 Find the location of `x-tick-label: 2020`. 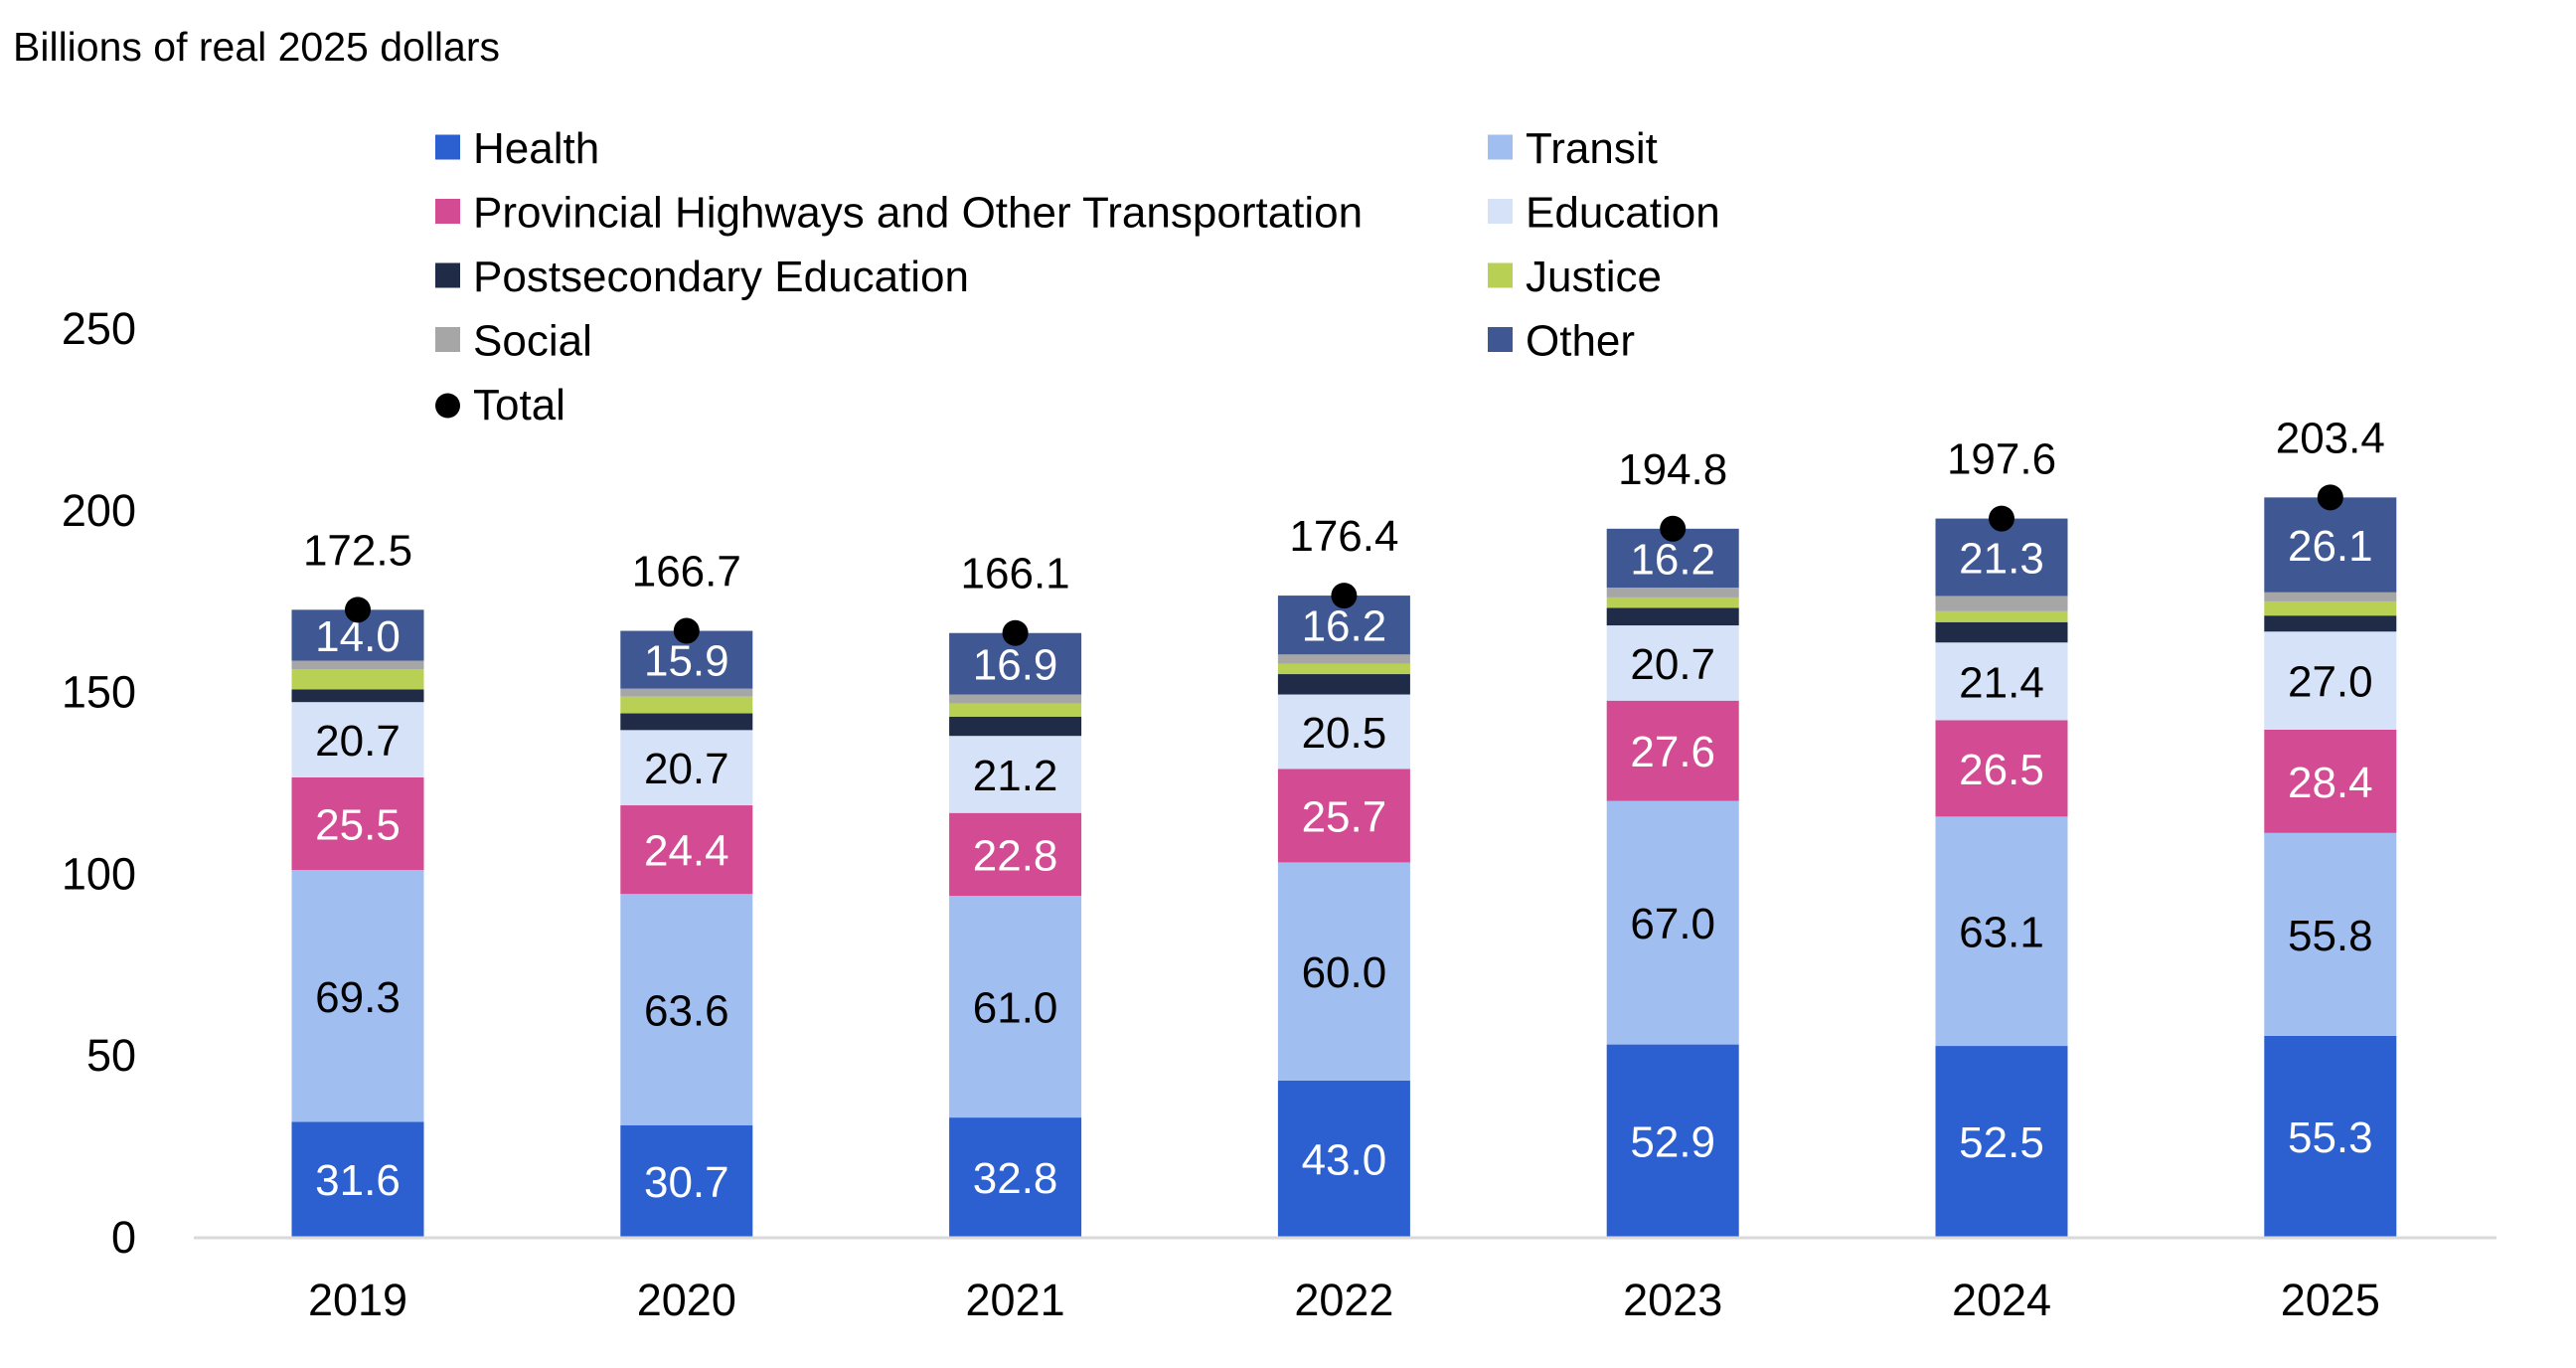

x-tick-label: 2020 is located at coordinates (686, 1300).